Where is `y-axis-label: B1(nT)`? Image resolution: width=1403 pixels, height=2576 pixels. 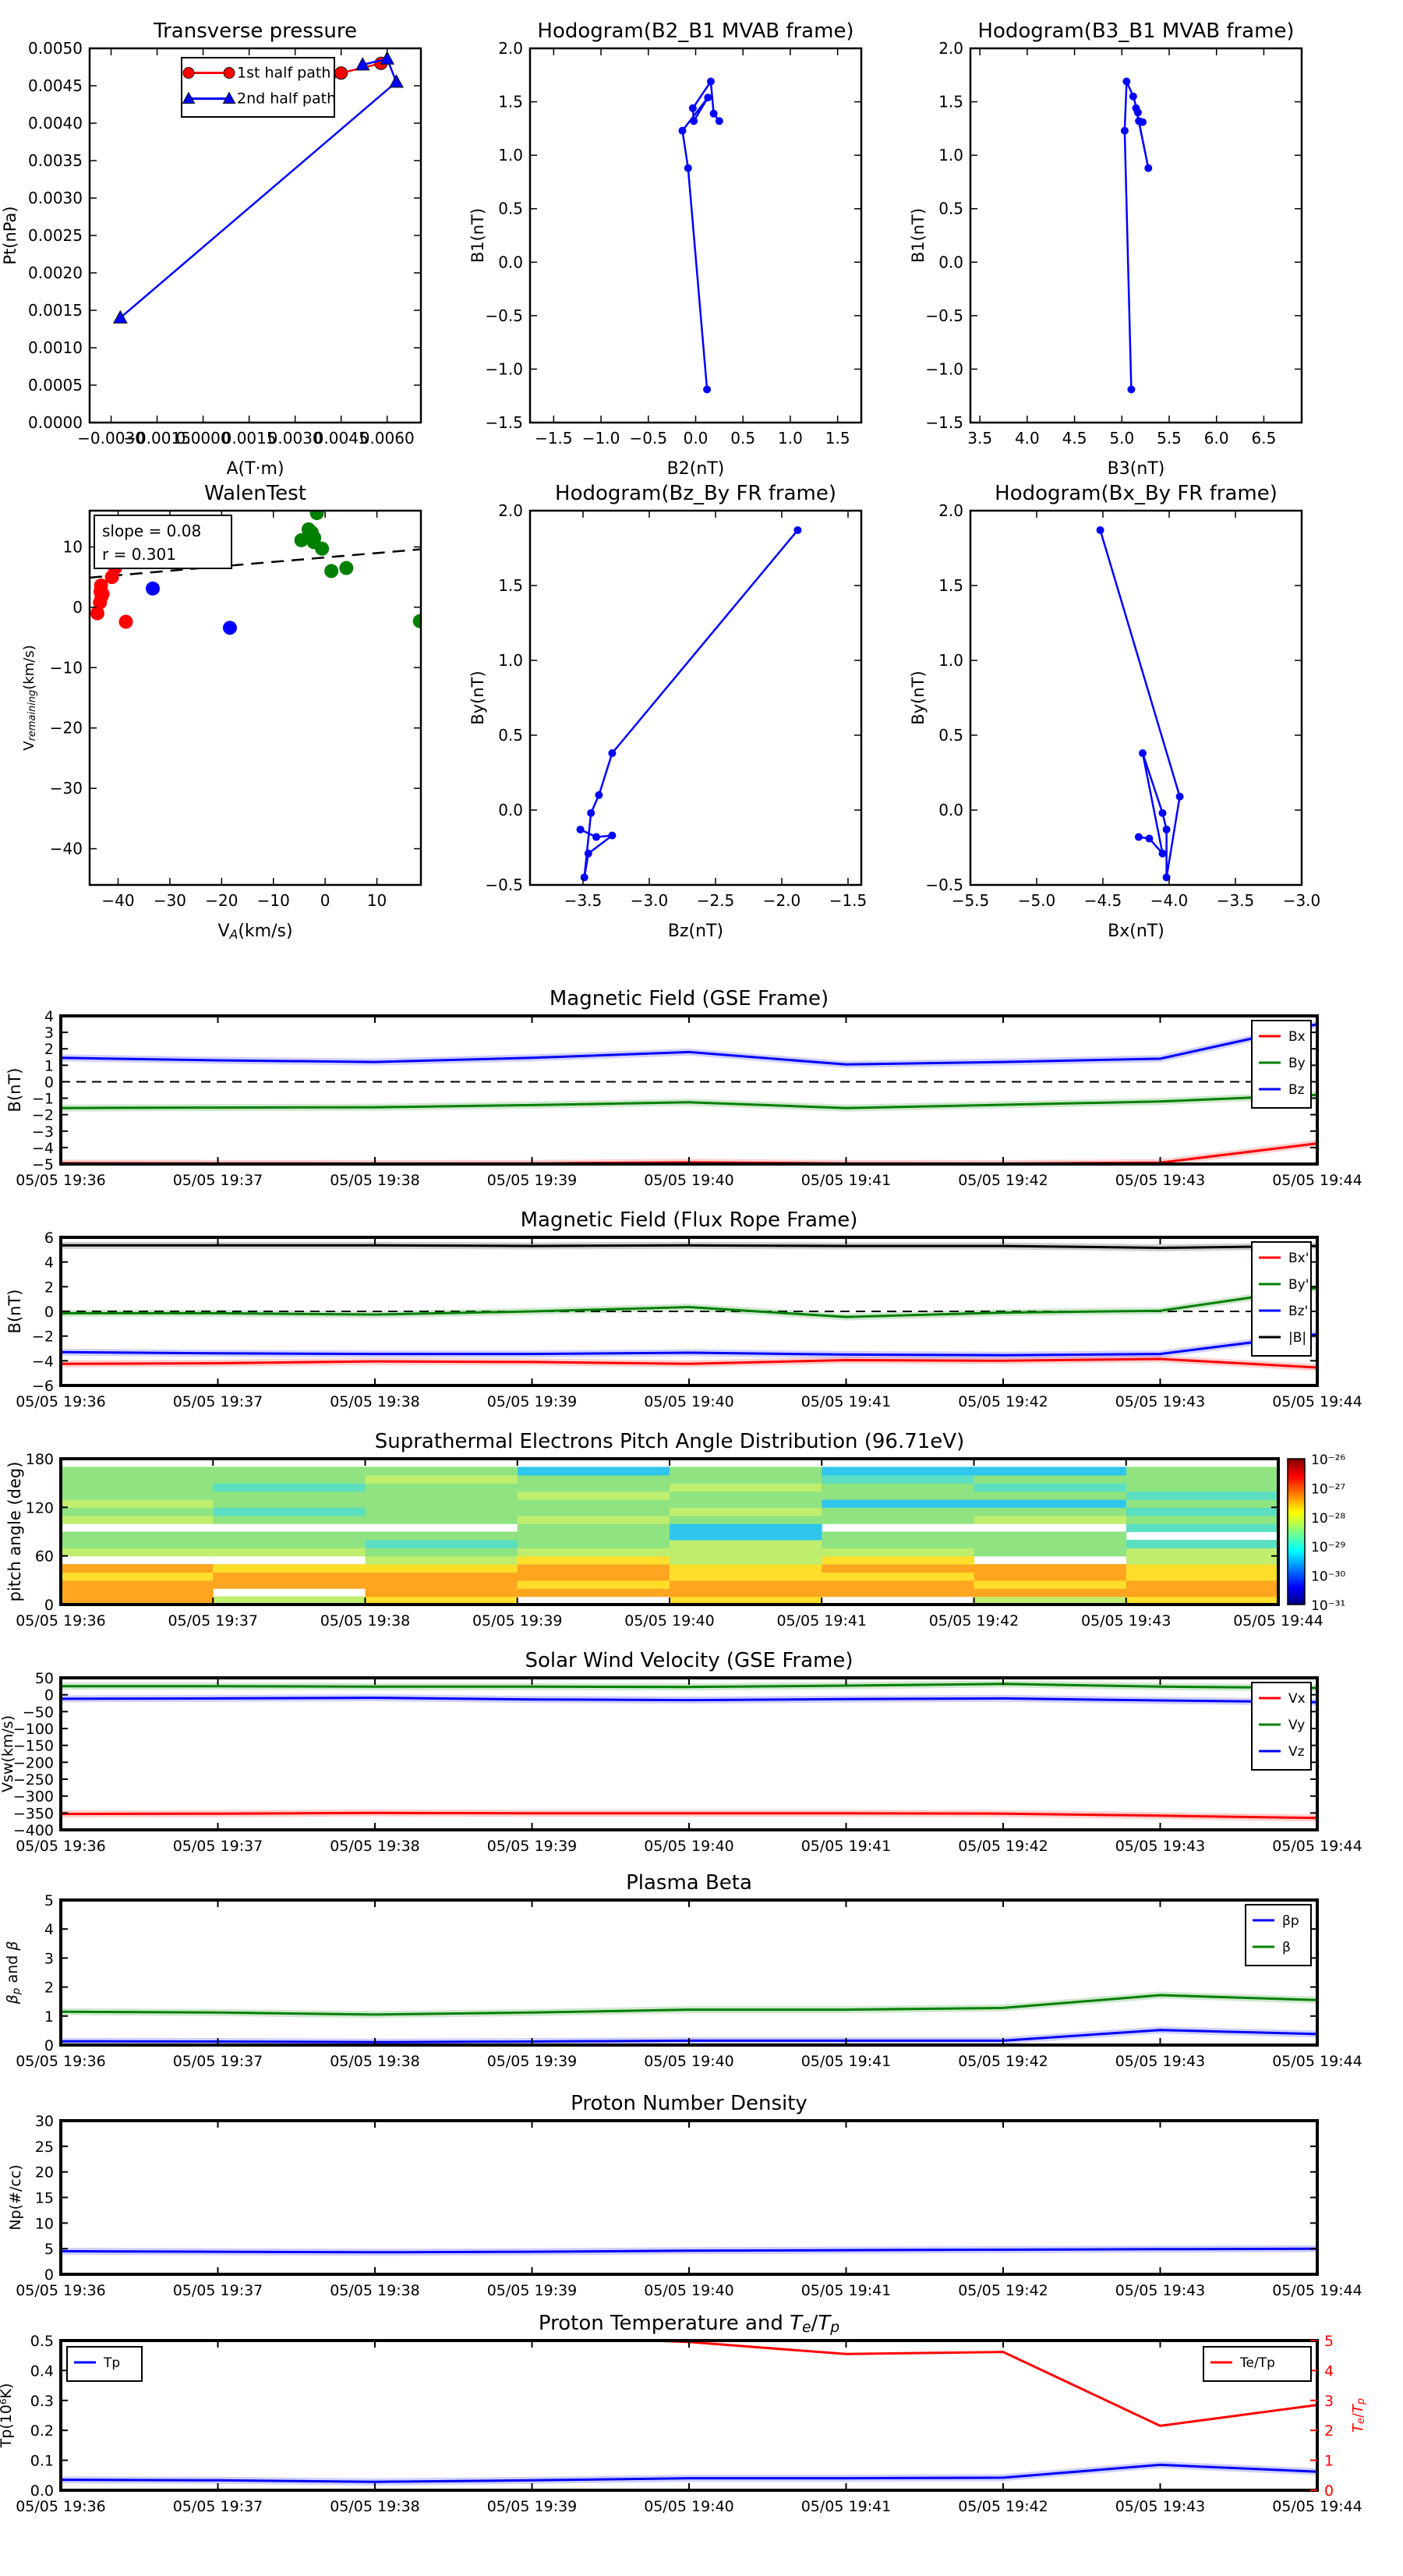
y-axis-label: B1(nT) is located at coordinates (477, 235).